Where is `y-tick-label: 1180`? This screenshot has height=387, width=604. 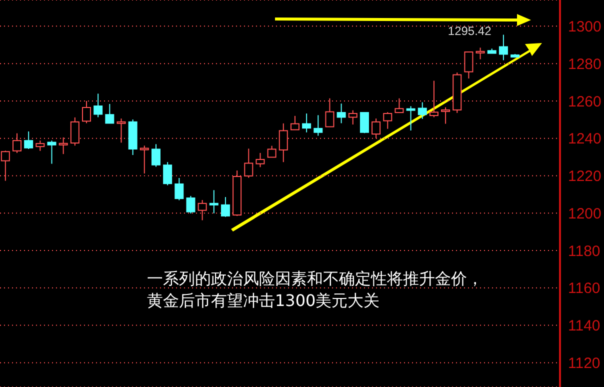
y-tick-label: 1180 is located at coordinates (584, 251).